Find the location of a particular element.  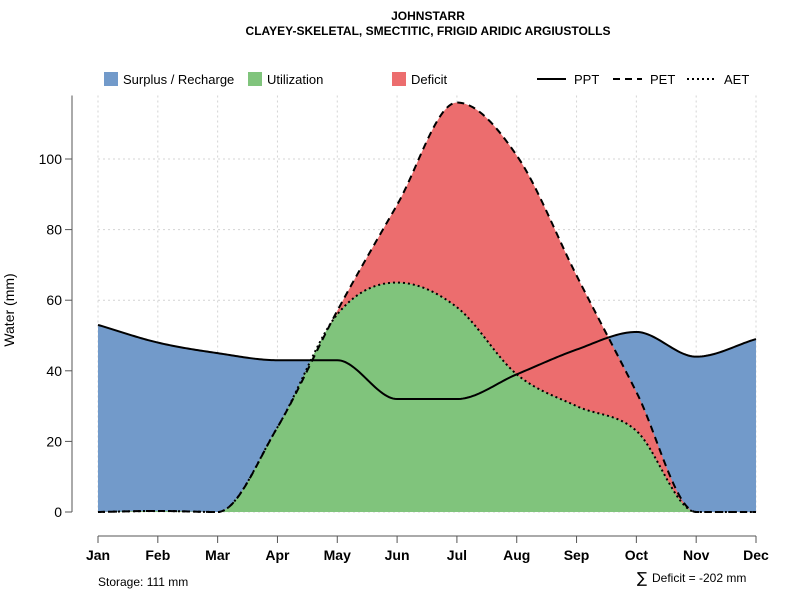

legend-label-deficit: Deficit is located at coordinates (429, 79).